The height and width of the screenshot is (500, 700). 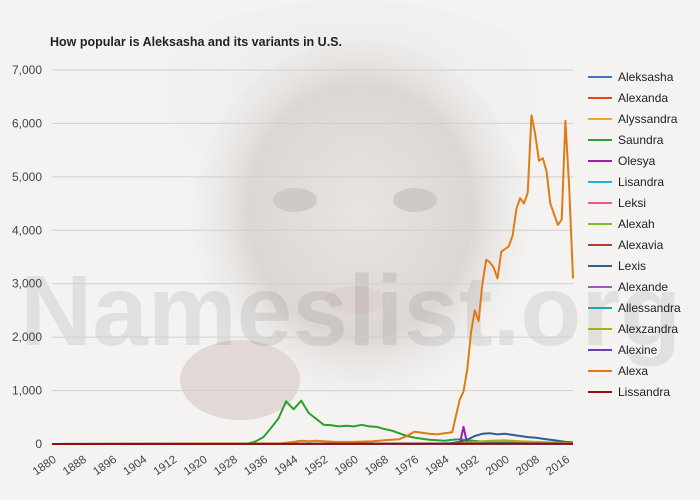 I want to click on x-tick-label: 1984, so click(x=437, y=465).